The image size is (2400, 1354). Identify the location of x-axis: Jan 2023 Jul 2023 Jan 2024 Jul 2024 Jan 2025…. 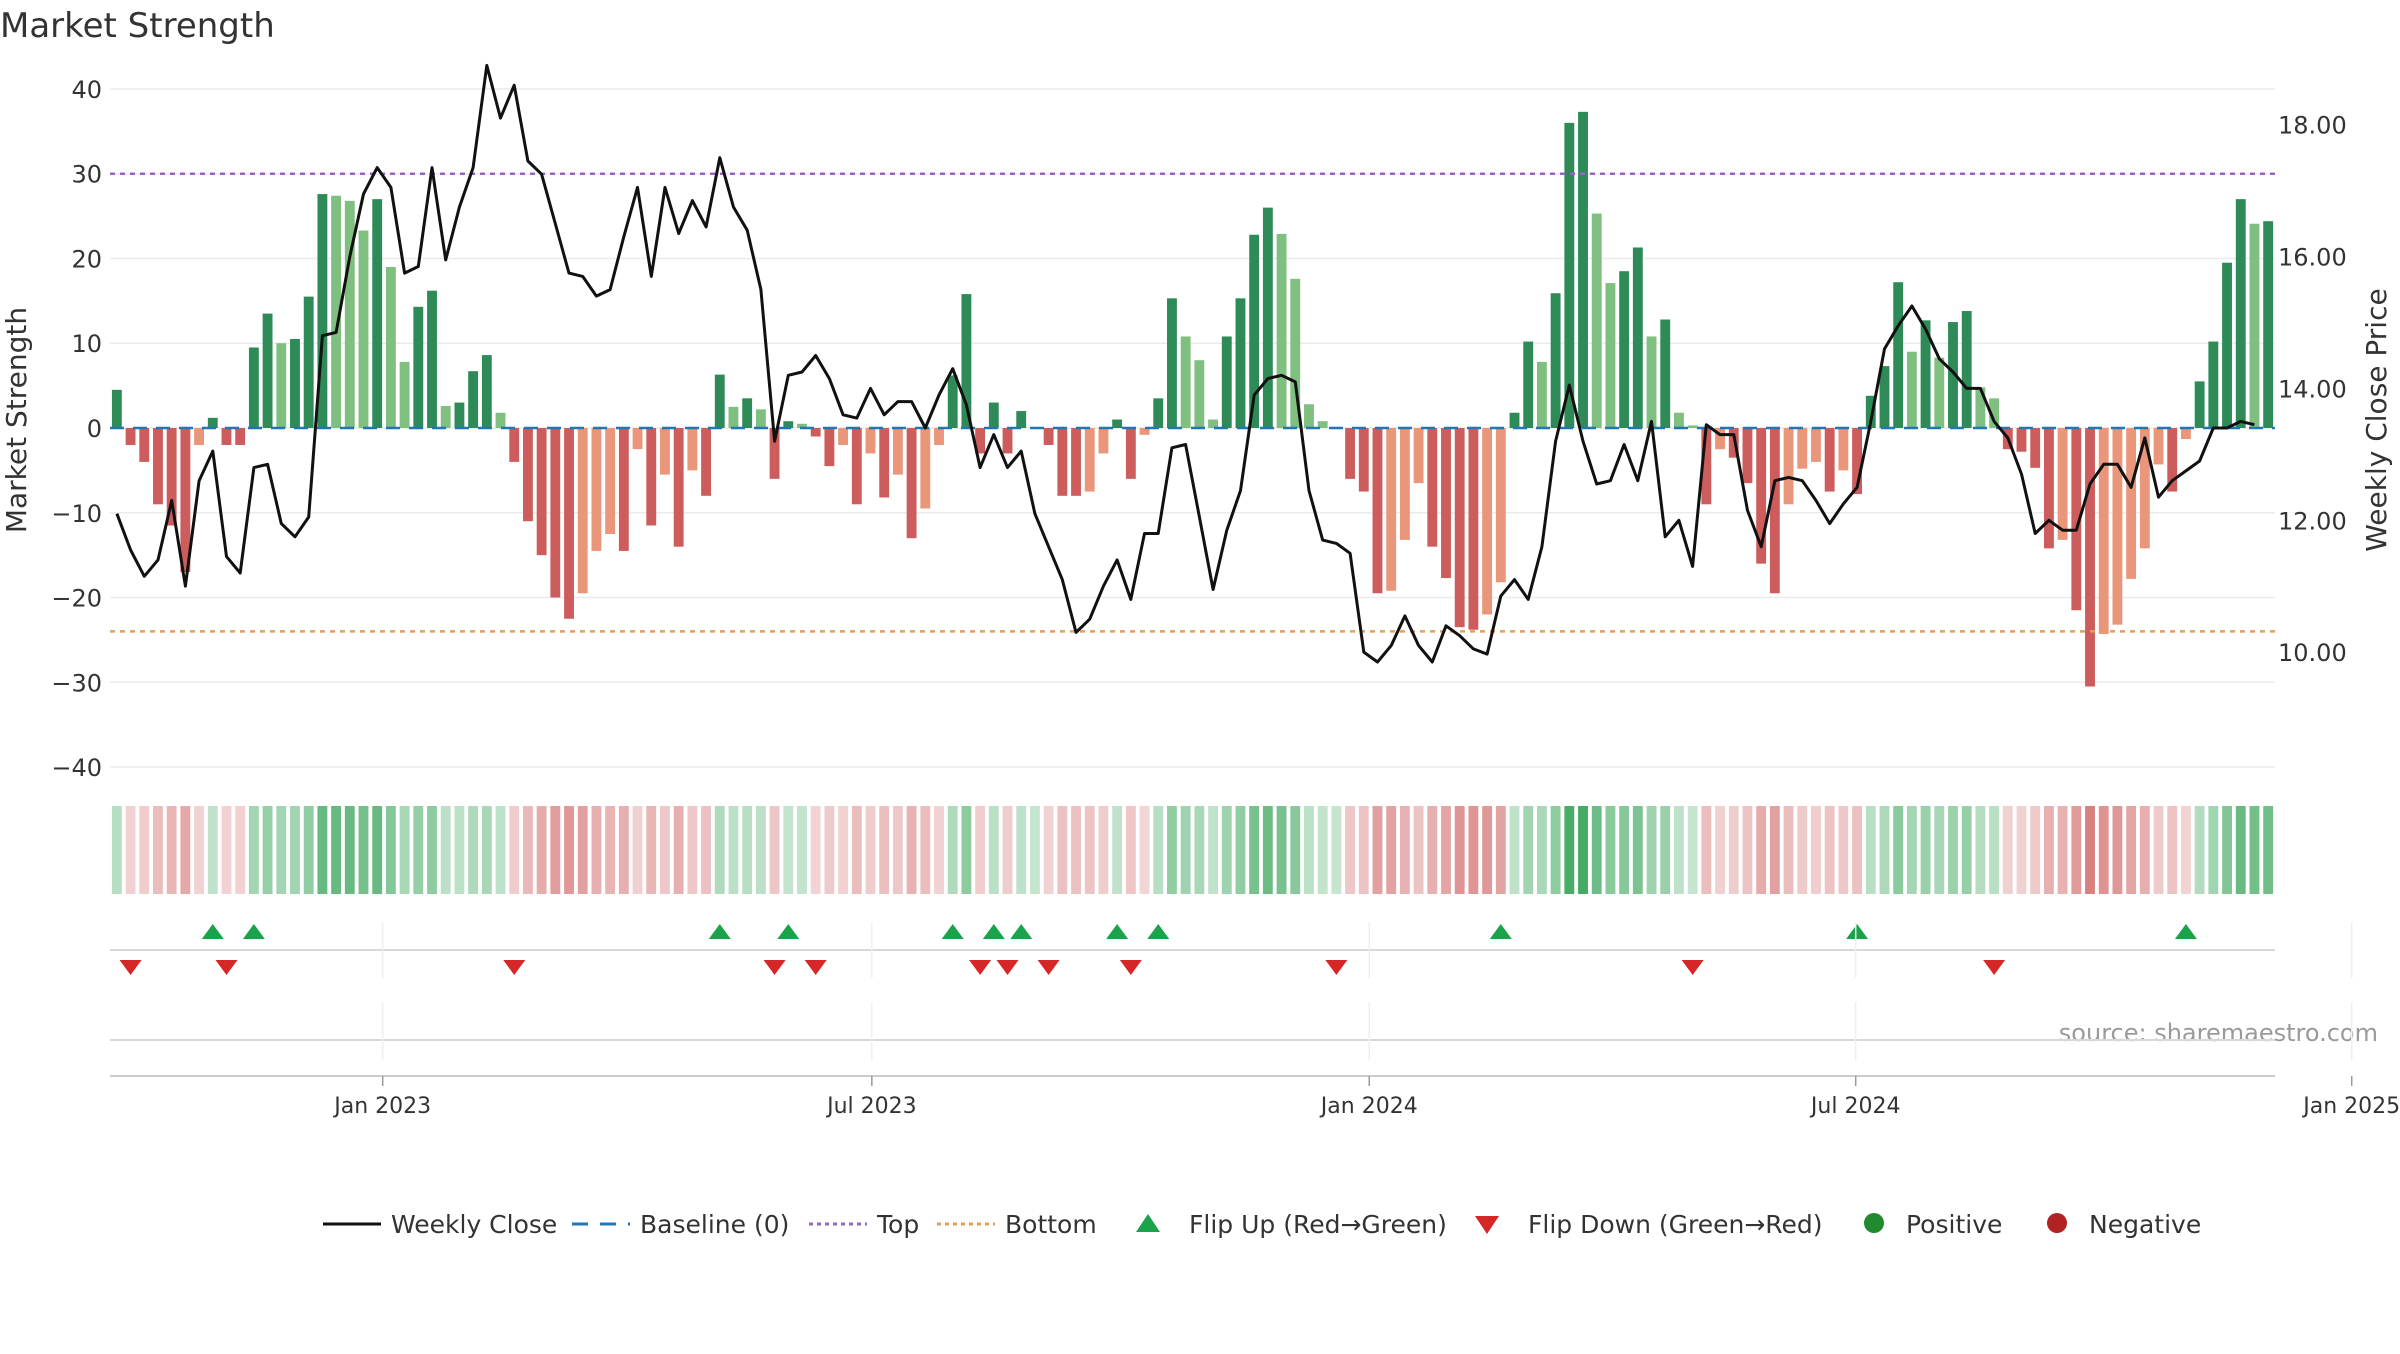
(1255, 1020).